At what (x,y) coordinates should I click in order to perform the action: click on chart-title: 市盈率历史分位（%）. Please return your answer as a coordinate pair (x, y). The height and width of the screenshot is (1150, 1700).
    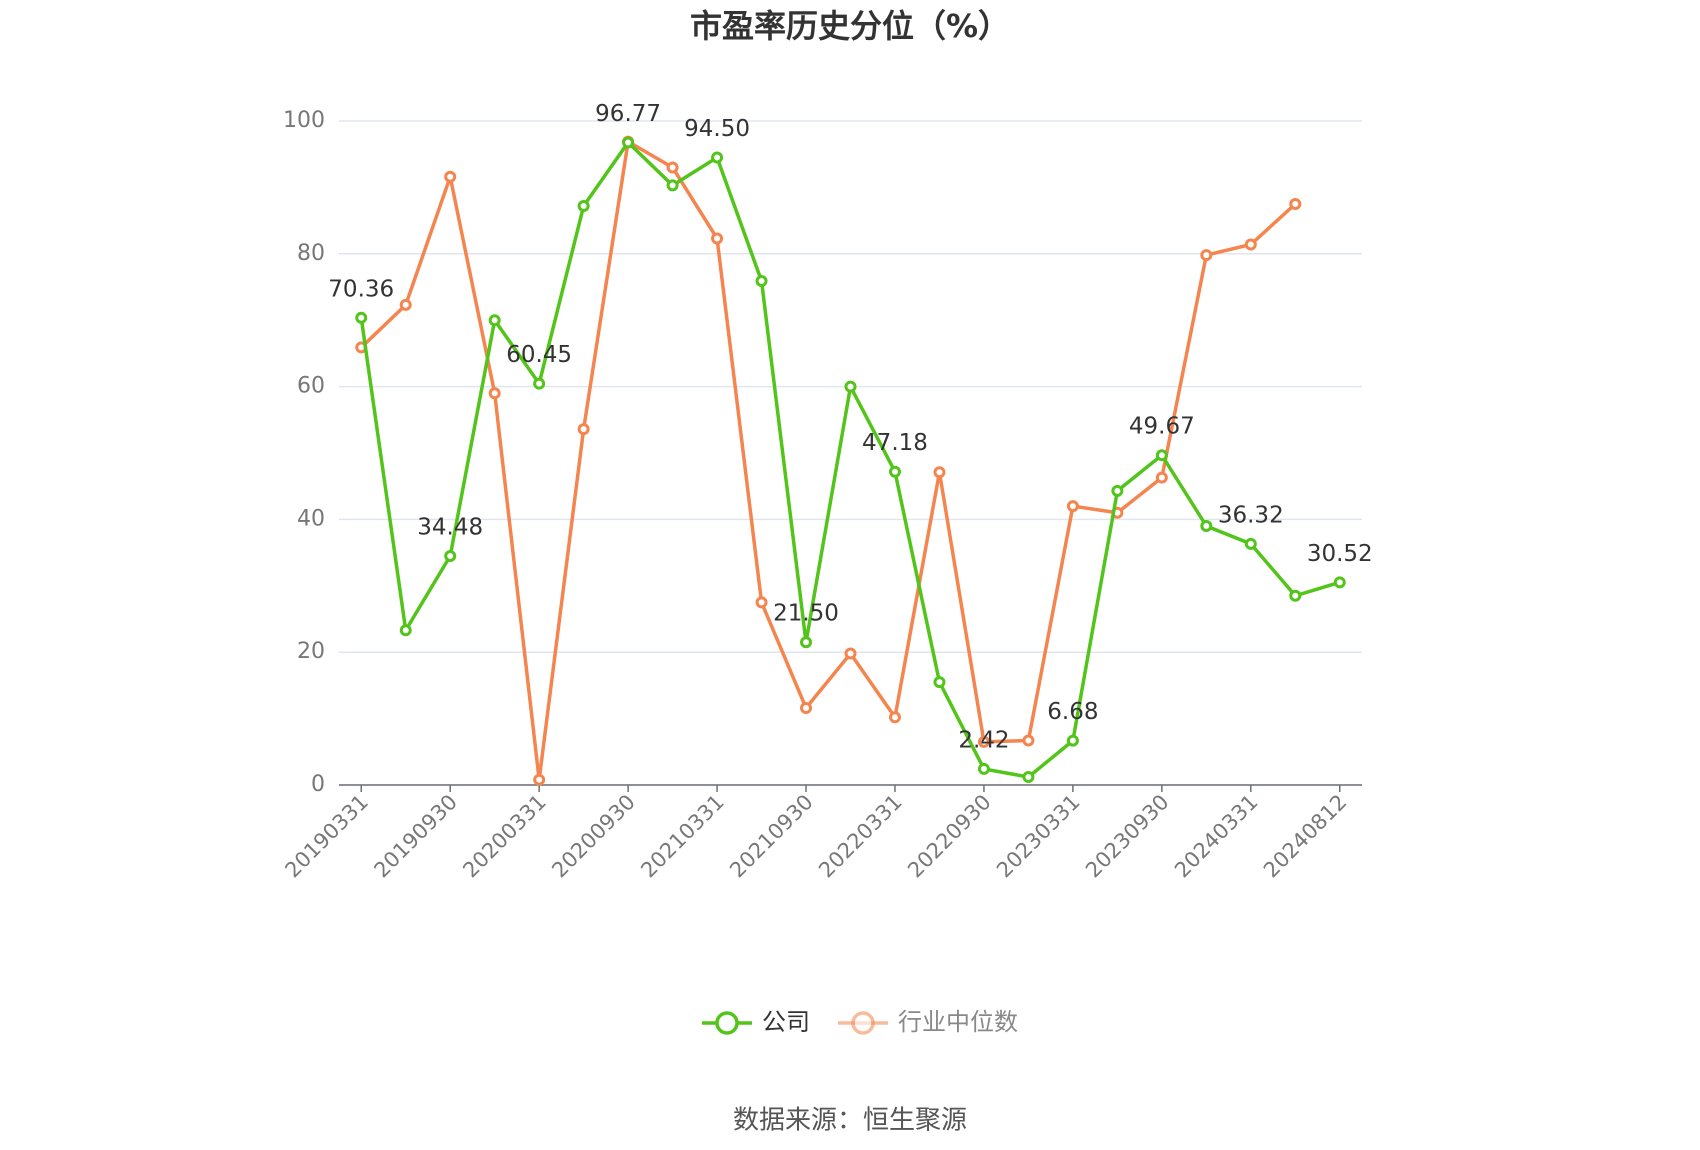
    Looking at the image, I should click on (850, 26).